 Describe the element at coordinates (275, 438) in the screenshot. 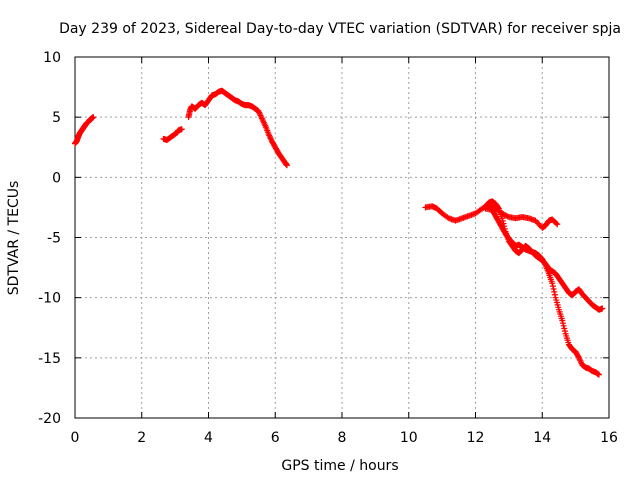

I see `x-tick-label: 6` at that location.